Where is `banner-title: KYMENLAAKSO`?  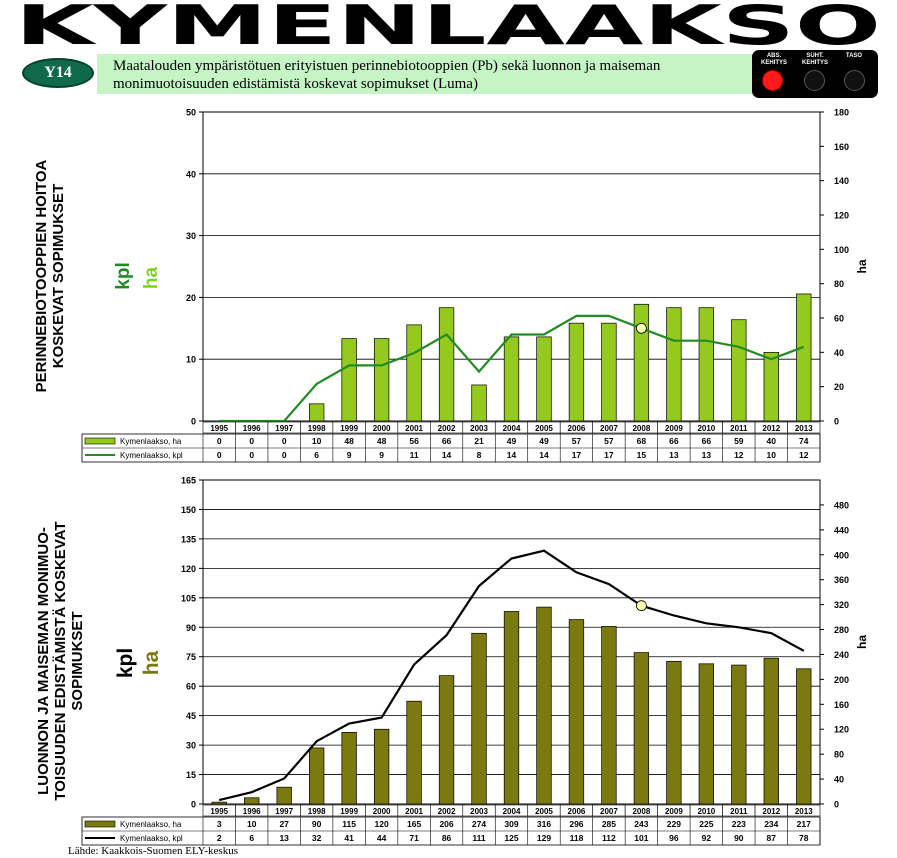
banner-title: KYMENLAAKSO is located at coordinates (448, 24).